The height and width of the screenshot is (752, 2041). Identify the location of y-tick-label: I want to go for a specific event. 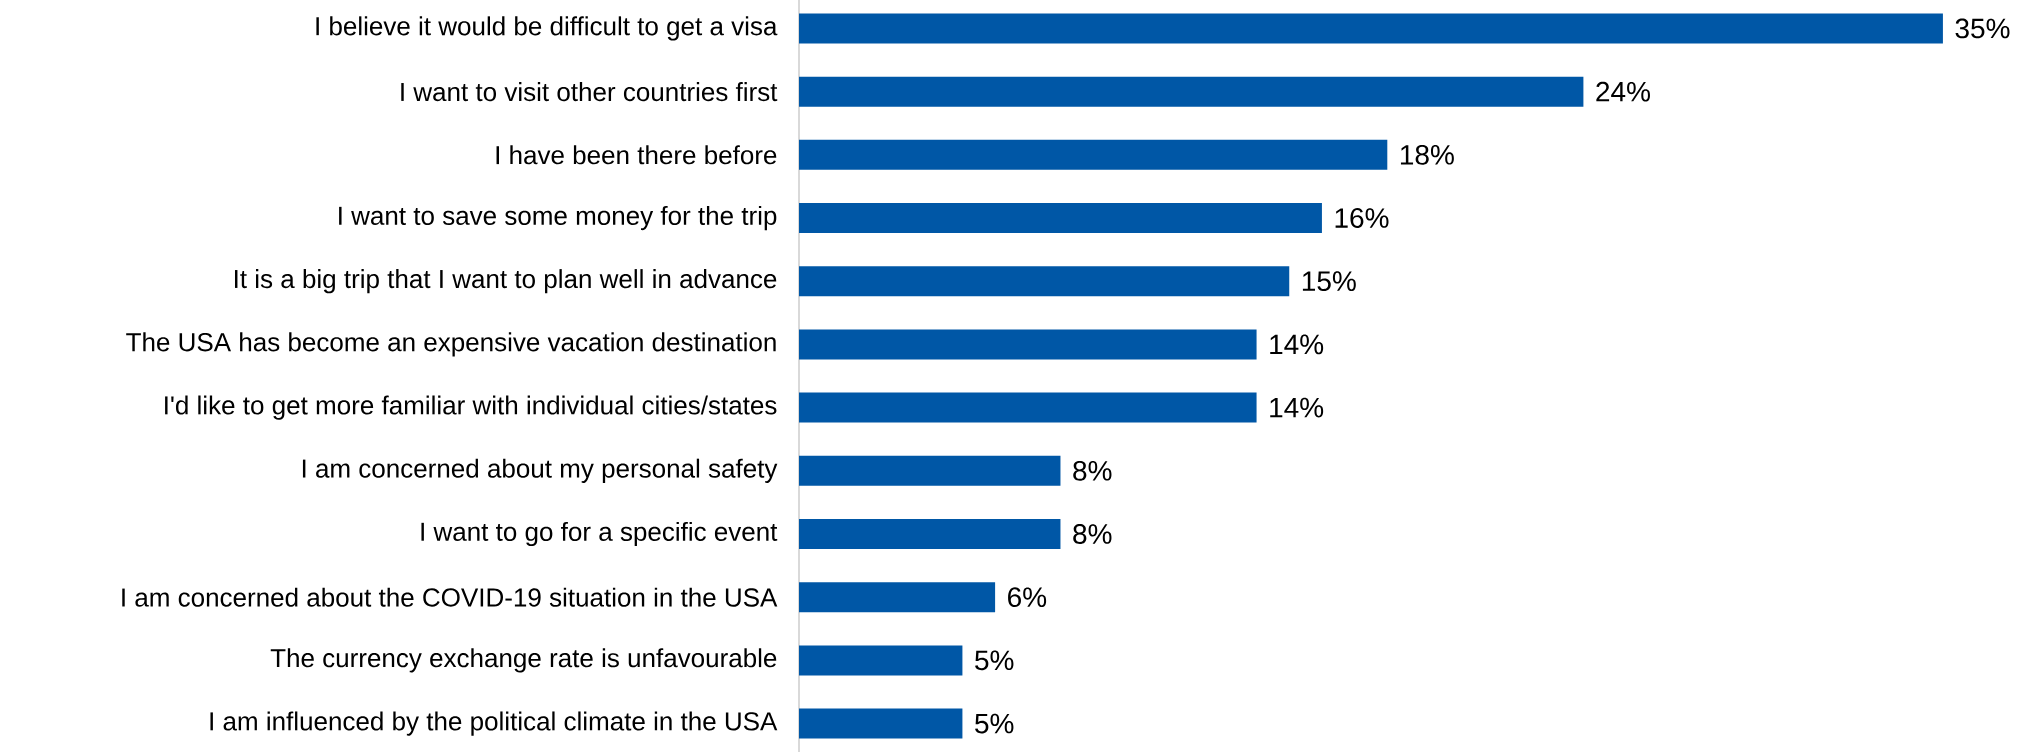
(599, 534).